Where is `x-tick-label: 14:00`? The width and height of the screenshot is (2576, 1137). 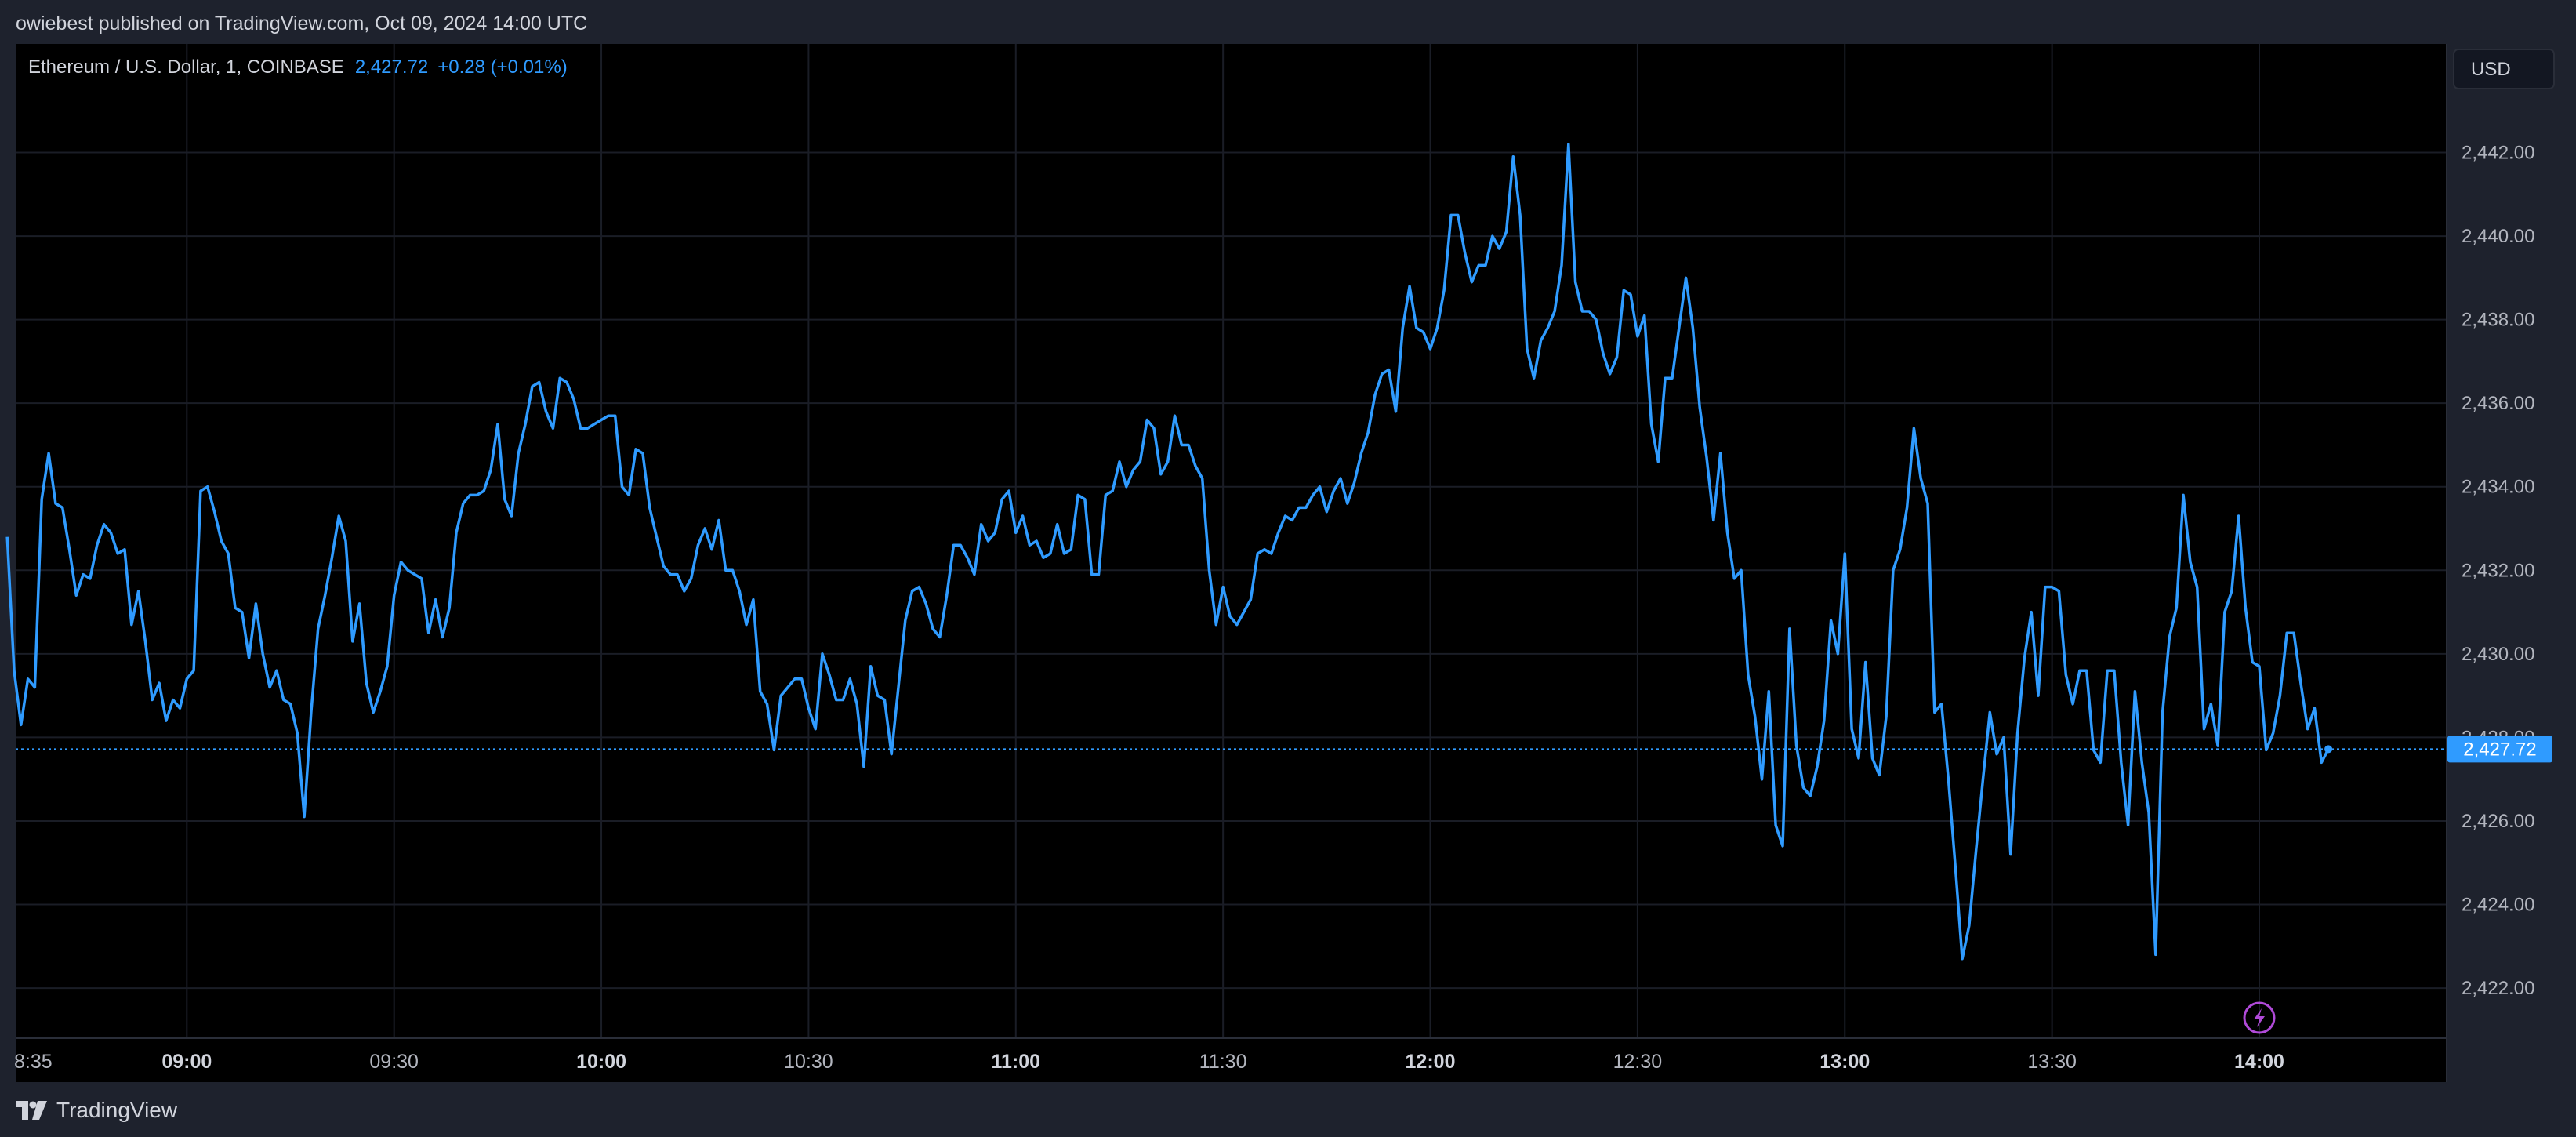 x-tick-label: 14:00 is located at coordinates (2259, 1062).